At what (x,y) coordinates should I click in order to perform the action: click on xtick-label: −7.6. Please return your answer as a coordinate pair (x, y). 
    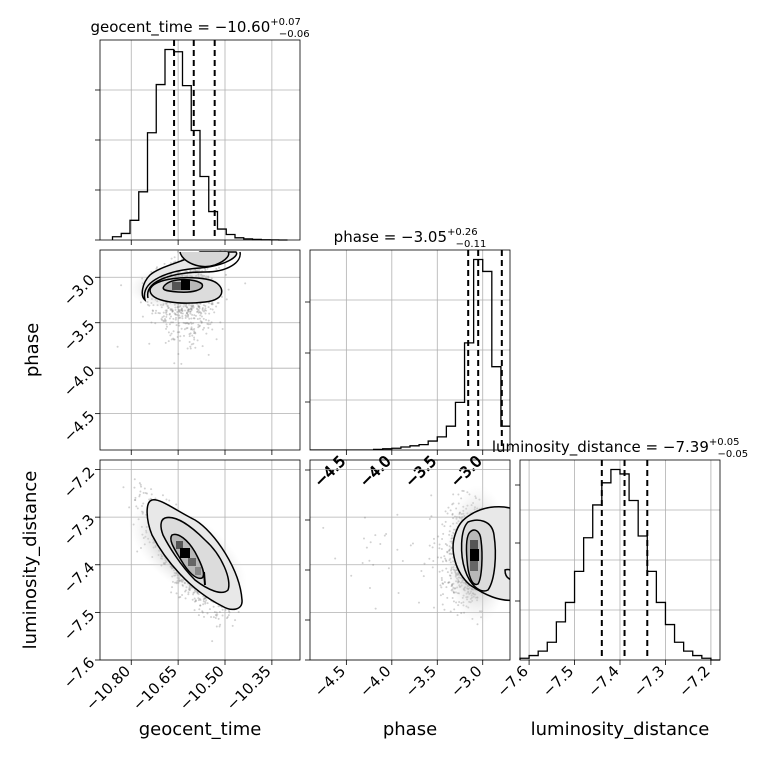
    Looking at the image, I should click on (512, 681).